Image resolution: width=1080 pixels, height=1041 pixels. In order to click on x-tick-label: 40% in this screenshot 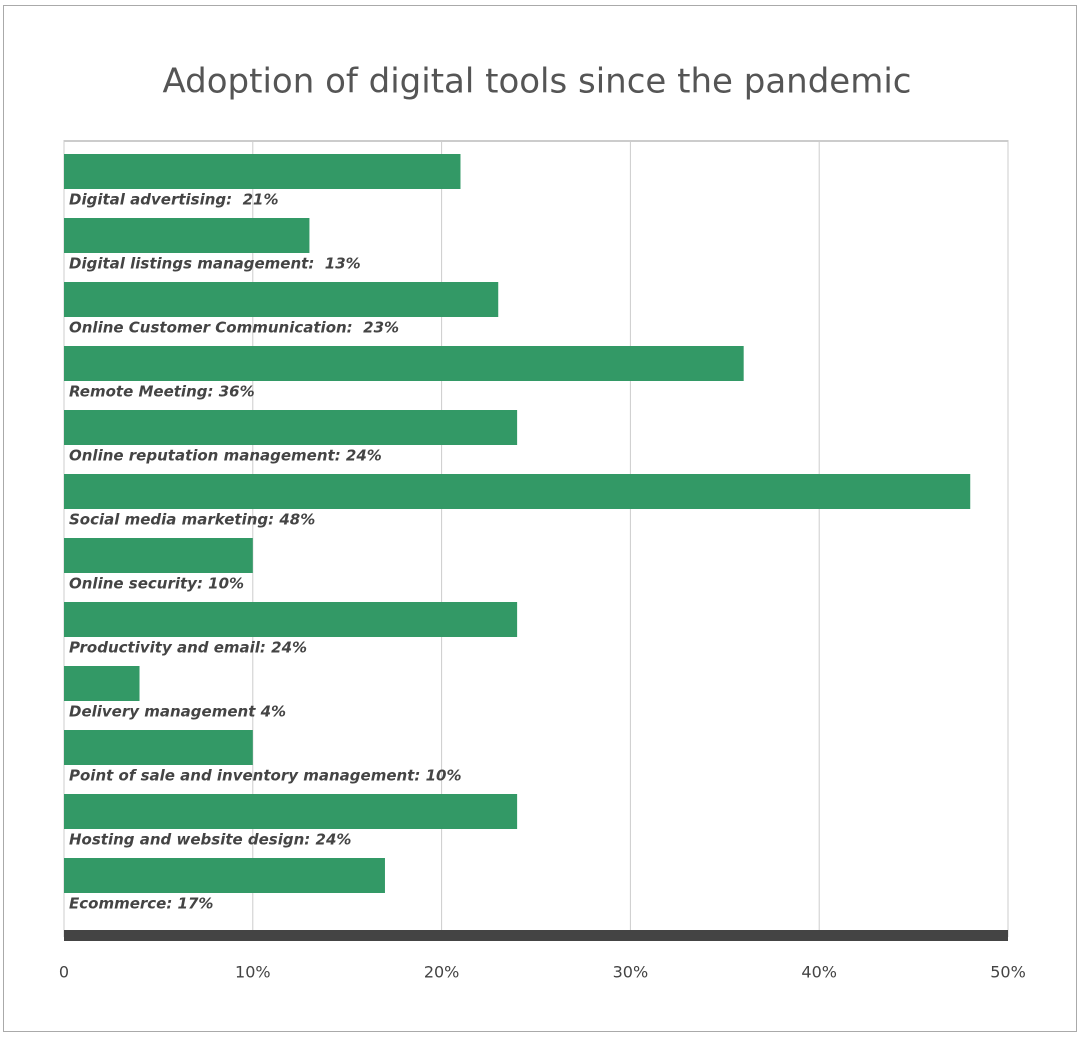, I will do `click(819, 972)`.